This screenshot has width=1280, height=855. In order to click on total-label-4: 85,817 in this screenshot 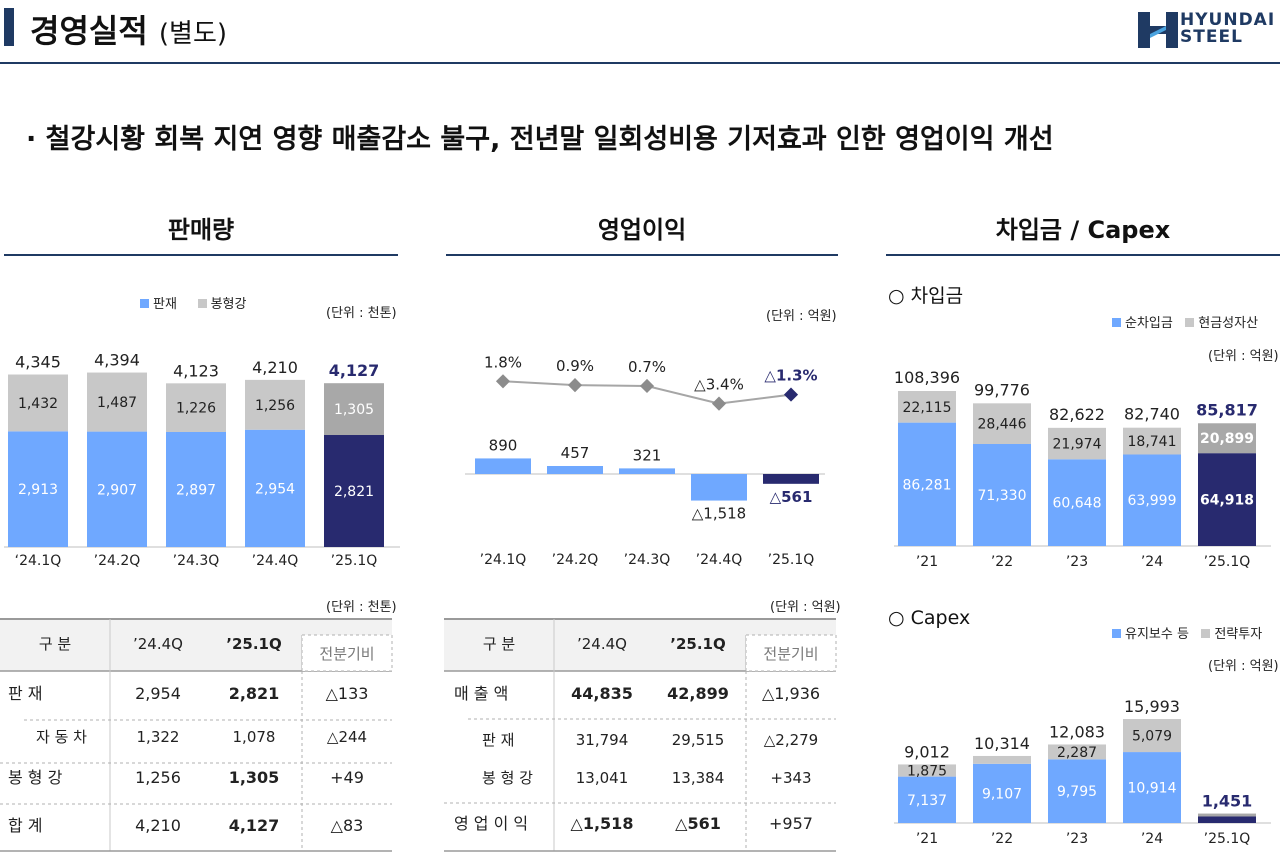, I will do `click(1227, 409)`.